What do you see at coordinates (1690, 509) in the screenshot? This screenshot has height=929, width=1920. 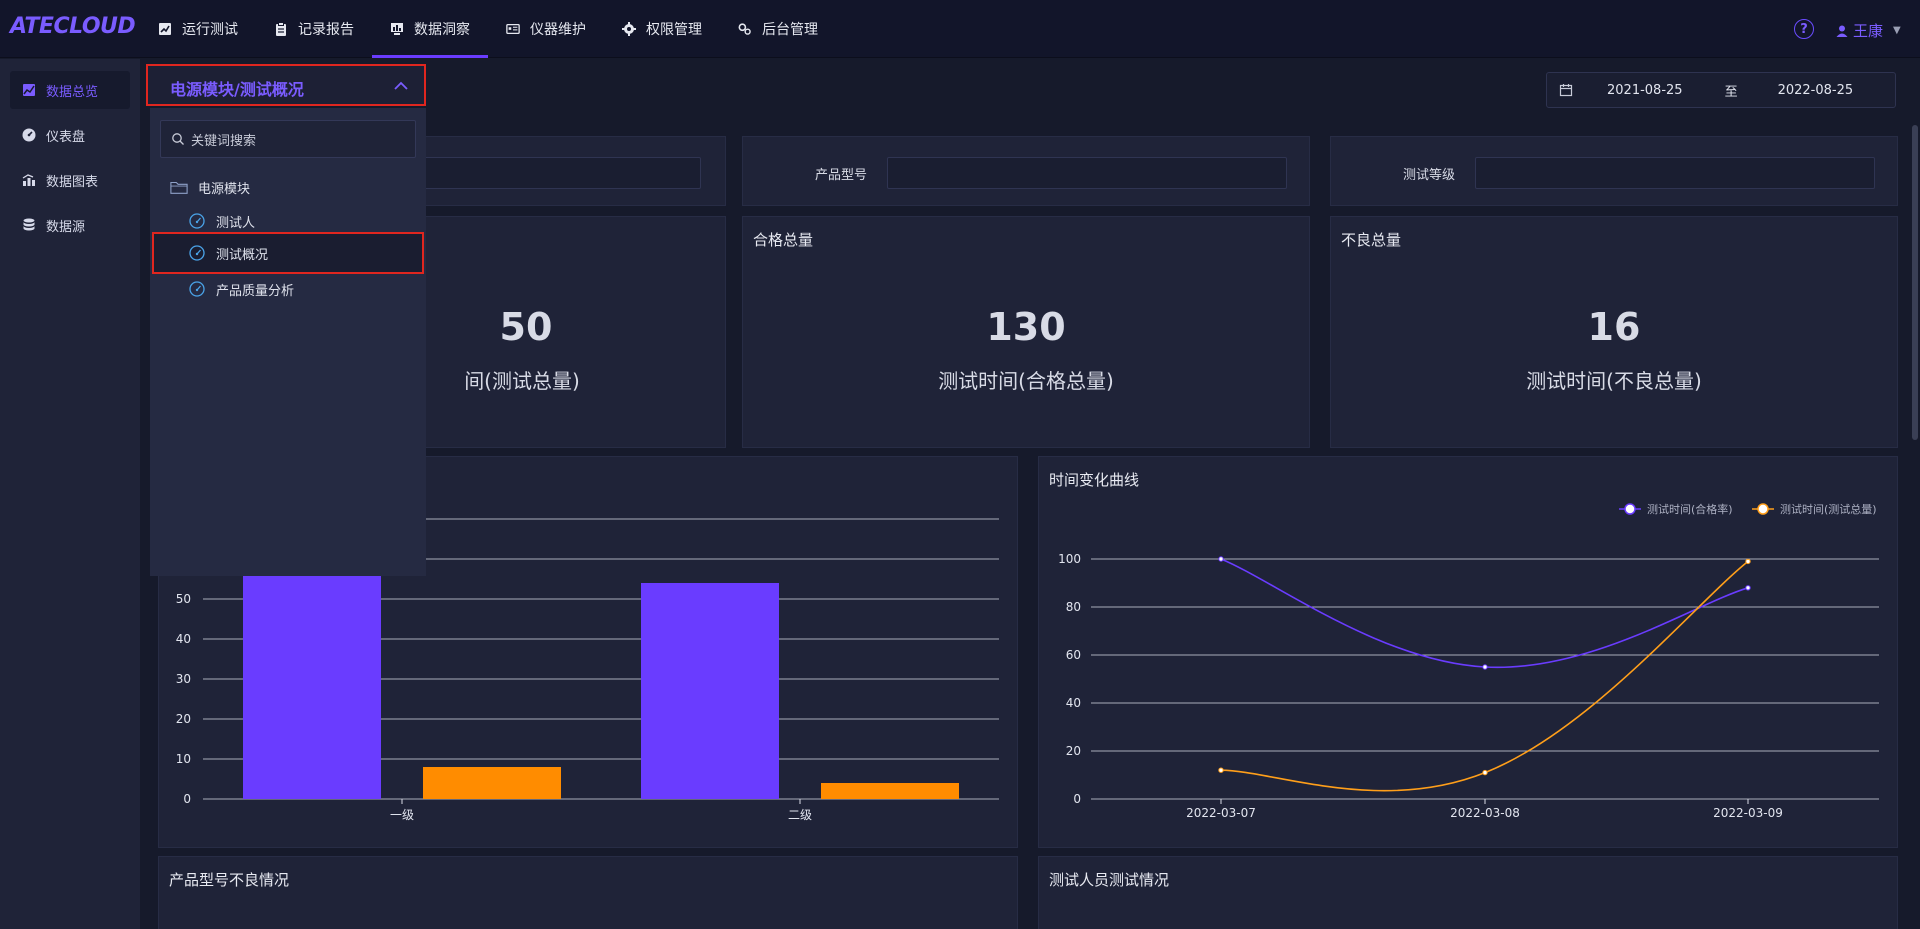 I see `legend-label: 测试时间(合格率)` at bounding box center [1690, 509].